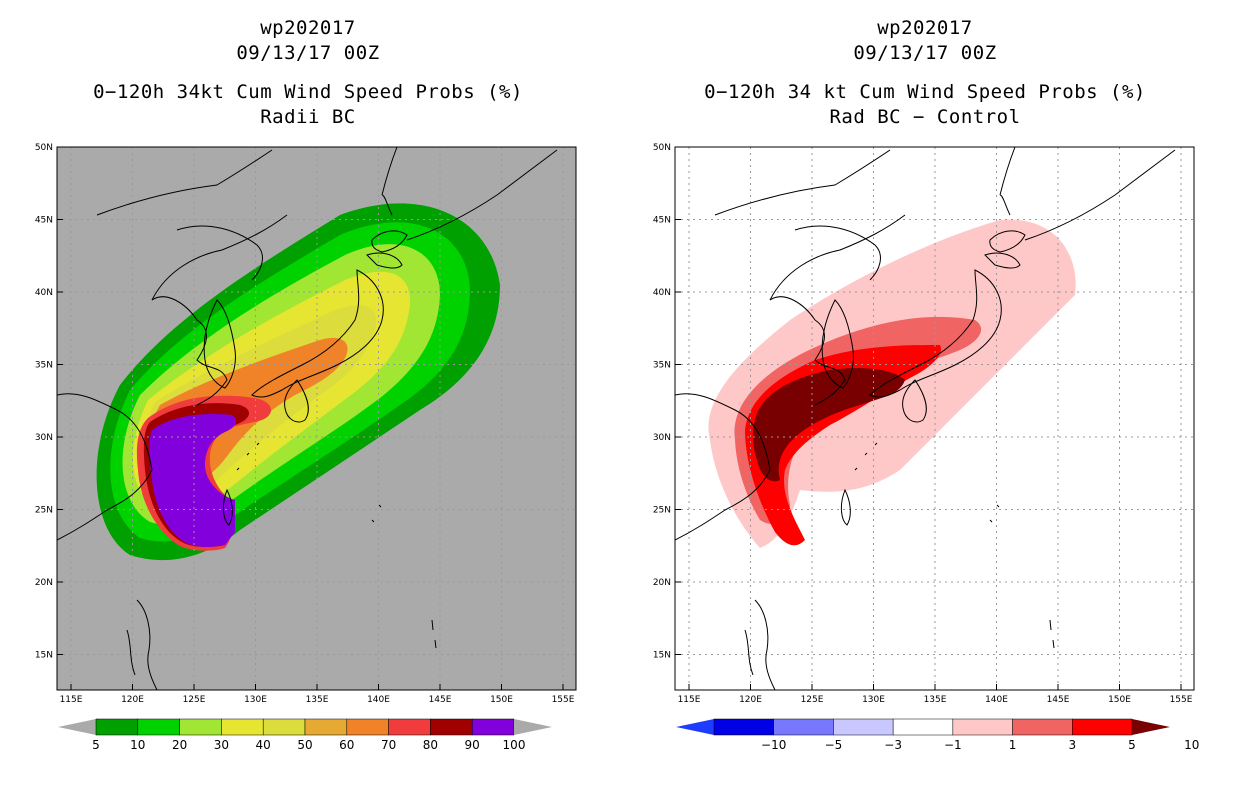 This screenshot has width=1236, height=800. I want to click on left-subtitle: Radii BC, so click(308, 117).